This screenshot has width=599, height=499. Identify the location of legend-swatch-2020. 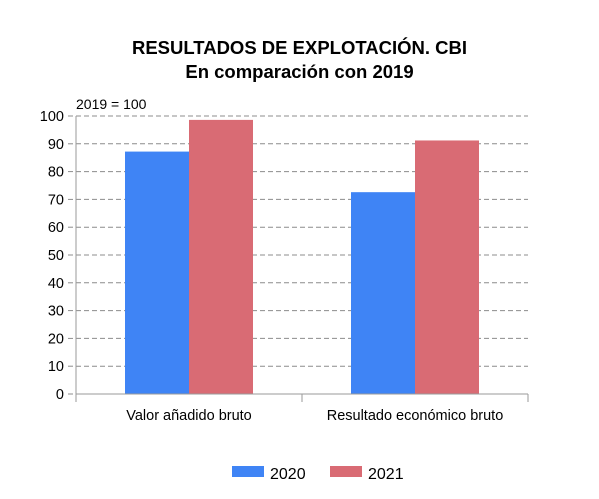
(248, 471).